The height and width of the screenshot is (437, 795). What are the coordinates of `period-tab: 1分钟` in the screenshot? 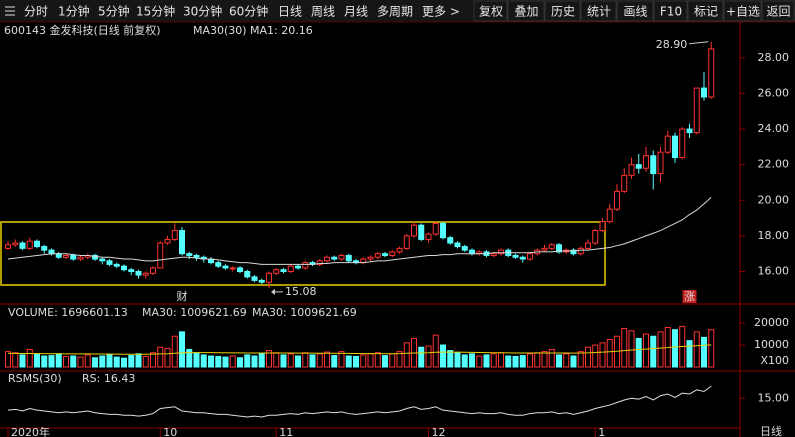 It's located at (74, 11).